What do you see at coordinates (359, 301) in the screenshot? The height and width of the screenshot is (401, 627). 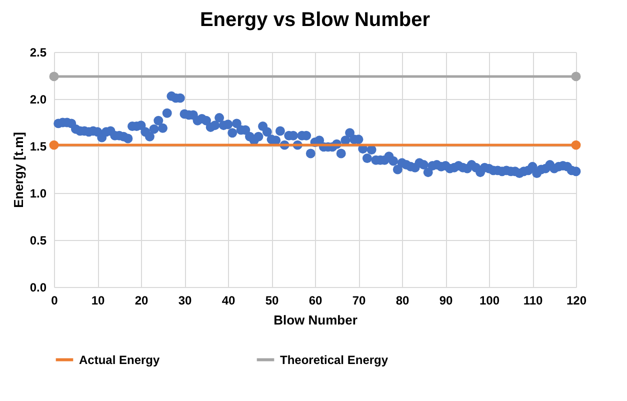 I see `x-tick-label: 70` at bounding box center [359, 301].